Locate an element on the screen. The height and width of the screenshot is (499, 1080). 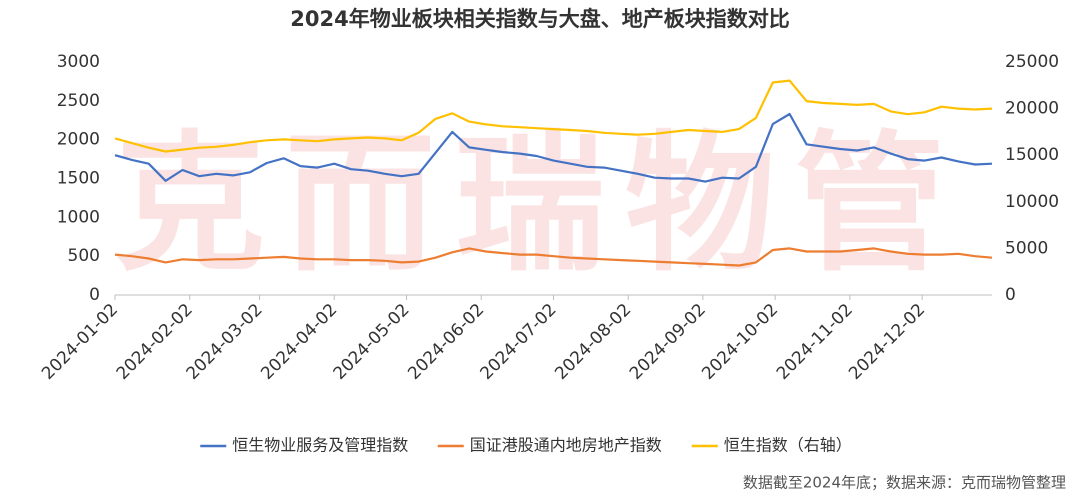
y-tick-label: 500 is located at coordinates (84, 256).